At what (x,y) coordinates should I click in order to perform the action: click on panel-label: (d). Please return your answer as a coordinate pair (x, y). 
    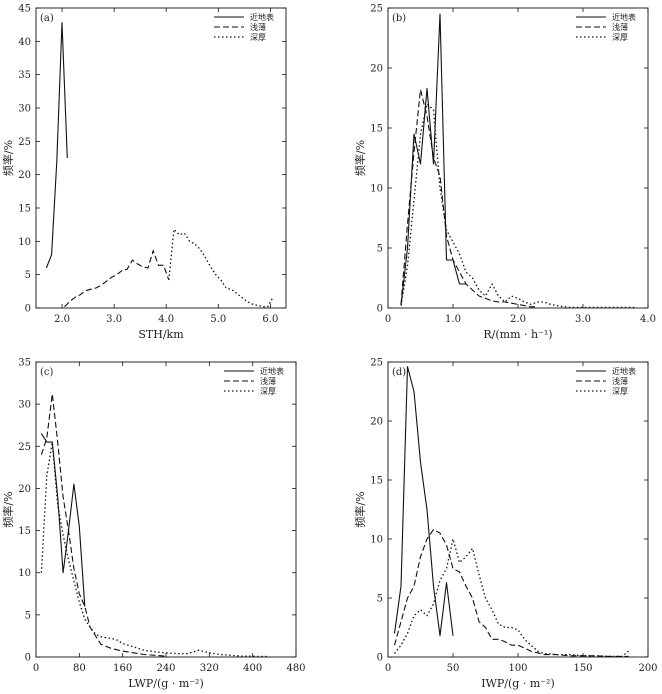
    Looking at the image, I should click on (399, 372).